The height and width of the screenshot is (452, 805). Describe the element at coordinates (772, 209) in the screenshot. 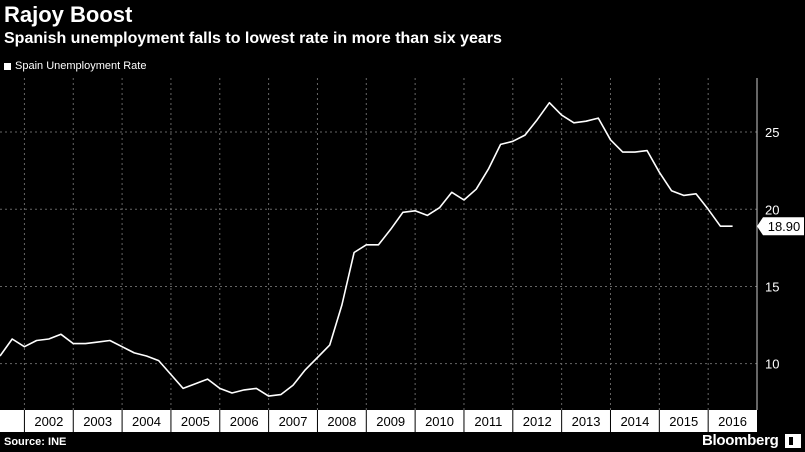

I see `y-tick-label: 20` at that location.